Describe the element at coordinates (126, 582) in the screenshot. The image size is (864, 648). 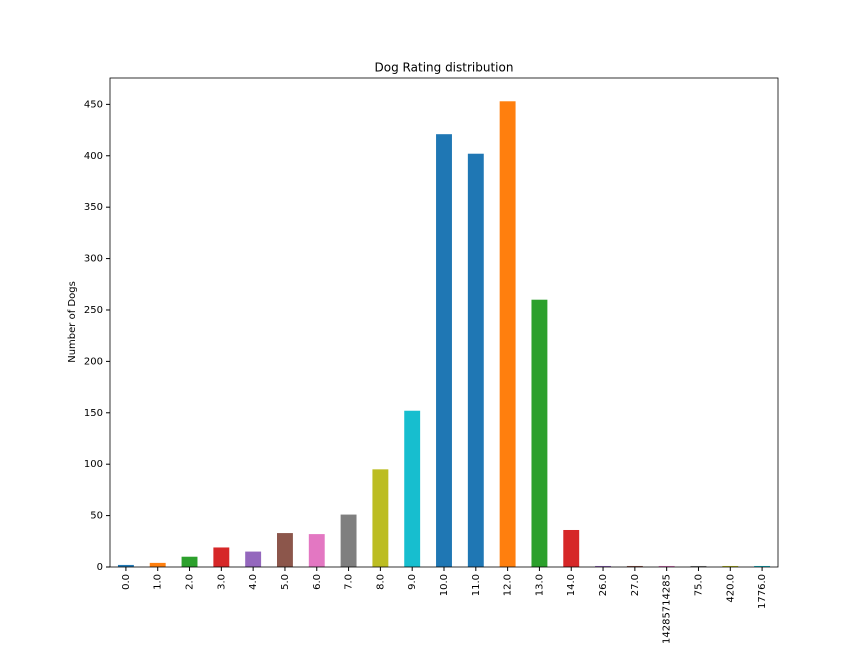
I see `x-tick-label: 0.0` at that location.